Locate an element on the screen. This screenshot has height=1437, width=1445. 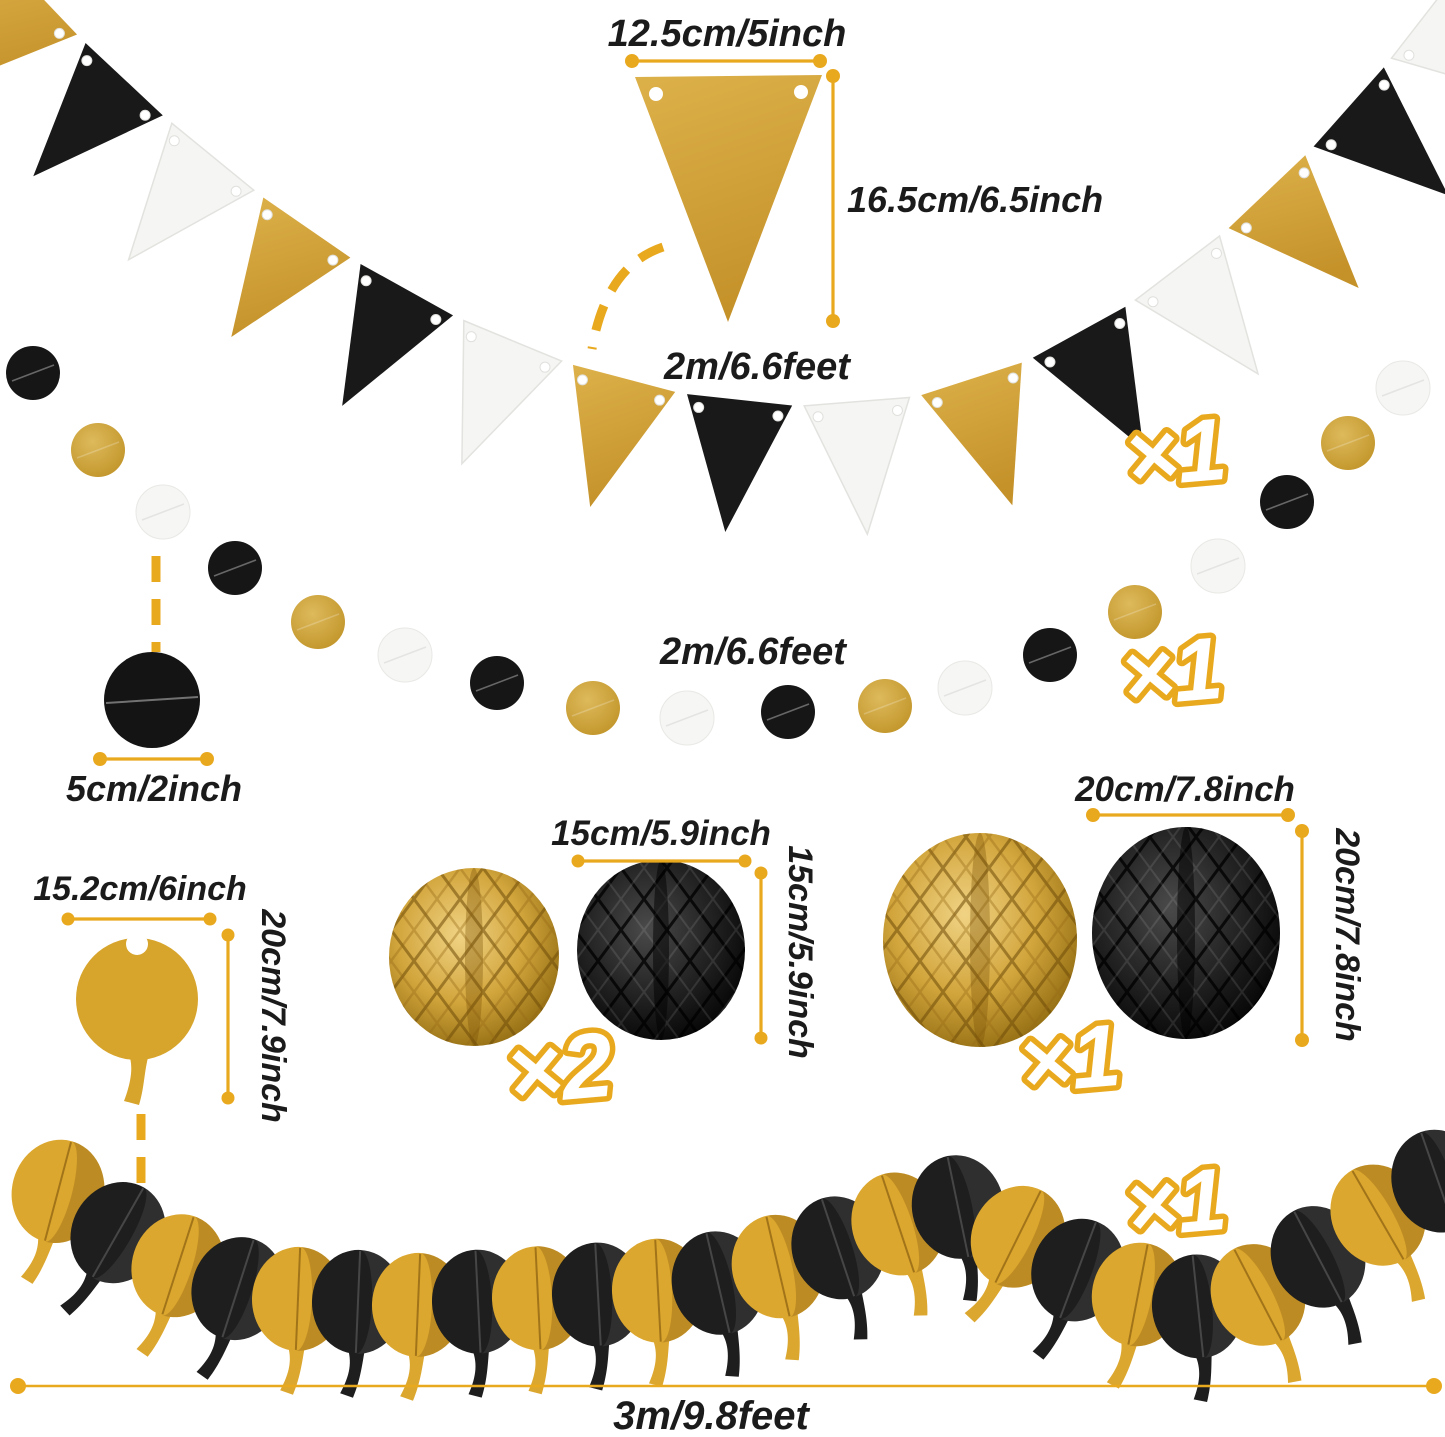
honeycomb-large-pair: 20cm/7.8inch 20cm/7.8inch ×1 is located at coordinates (1124, 944).